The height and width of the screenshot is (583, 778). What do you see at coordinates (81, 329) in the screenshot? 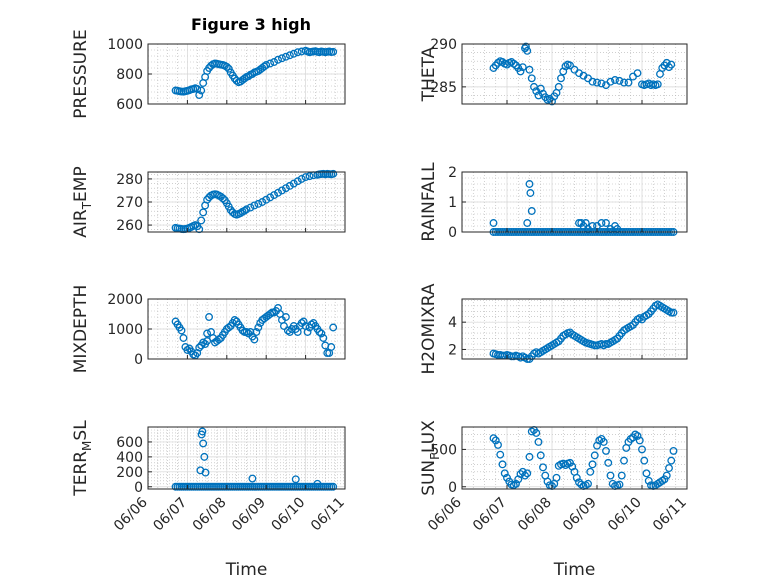
I see `y-axis-label: MIXDEPTH` at bounding box center [81, 329].